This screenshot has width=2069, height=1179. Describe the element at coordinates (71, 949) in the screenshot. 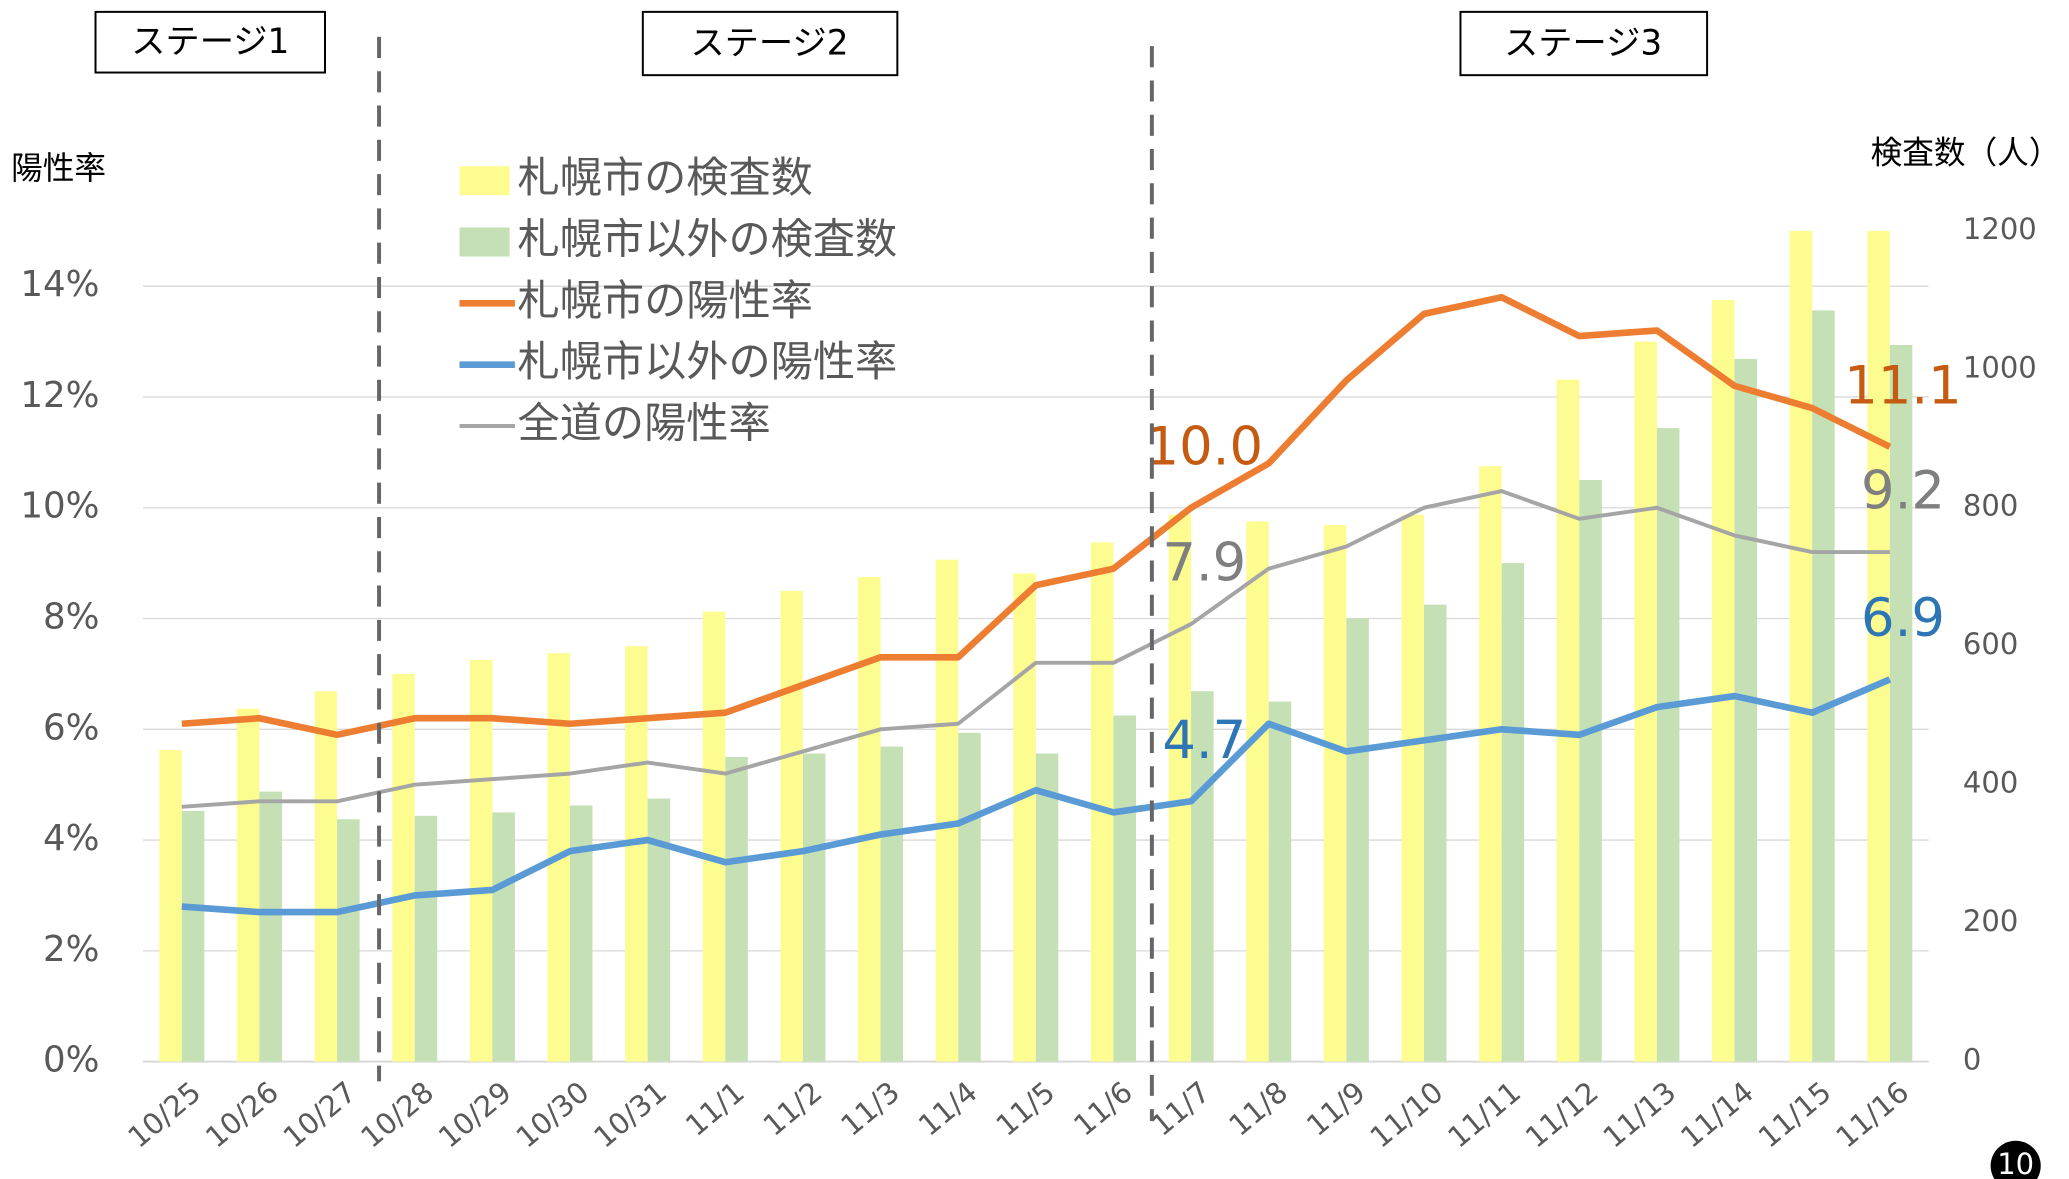

I see `y-tick-label: 2%` at that location.